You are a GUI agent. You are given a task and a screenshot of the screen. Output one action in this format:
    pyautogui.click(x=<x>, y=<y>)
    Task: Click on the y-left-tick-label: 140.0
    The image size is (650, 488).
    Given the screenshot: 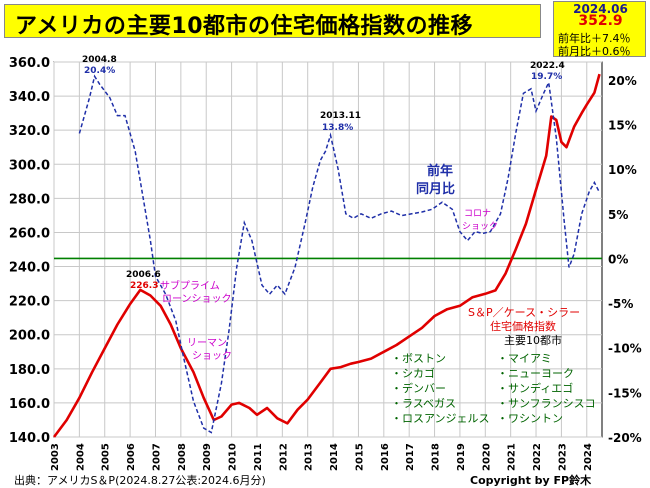 What is the action you would take?
    pyautogui.click(x=29, y=438)
    